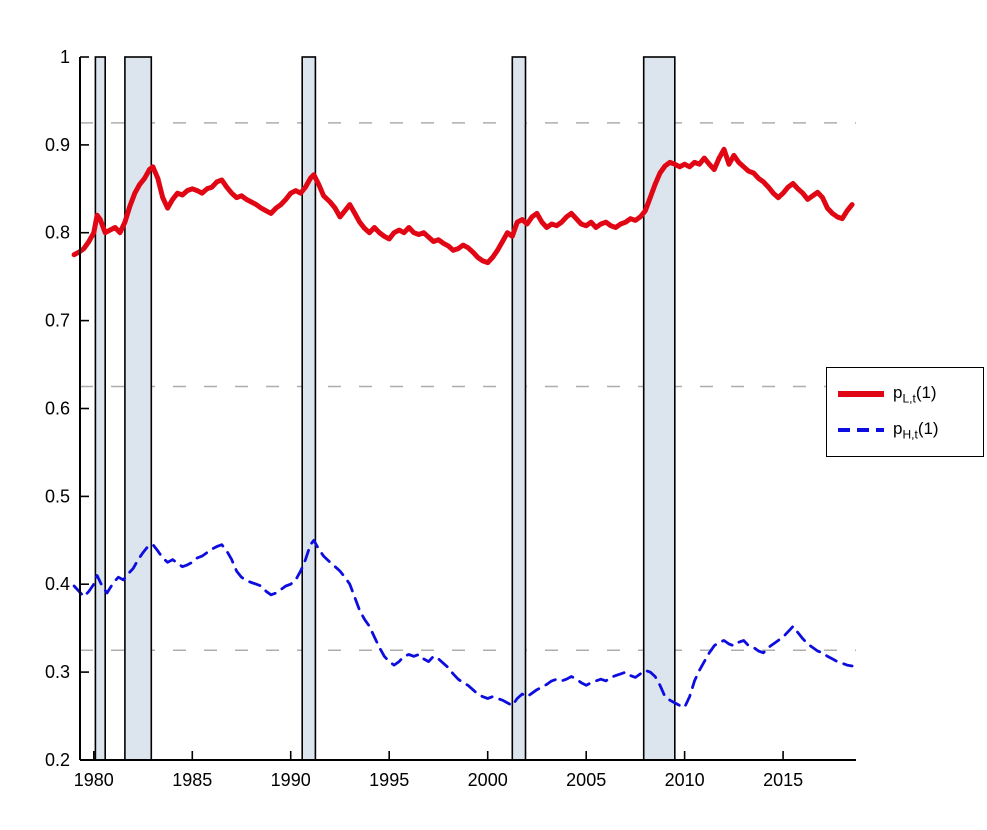 This screenshot has width=987, height=830. I want to click on blue-dashed-line-sample, so click(861, 430).